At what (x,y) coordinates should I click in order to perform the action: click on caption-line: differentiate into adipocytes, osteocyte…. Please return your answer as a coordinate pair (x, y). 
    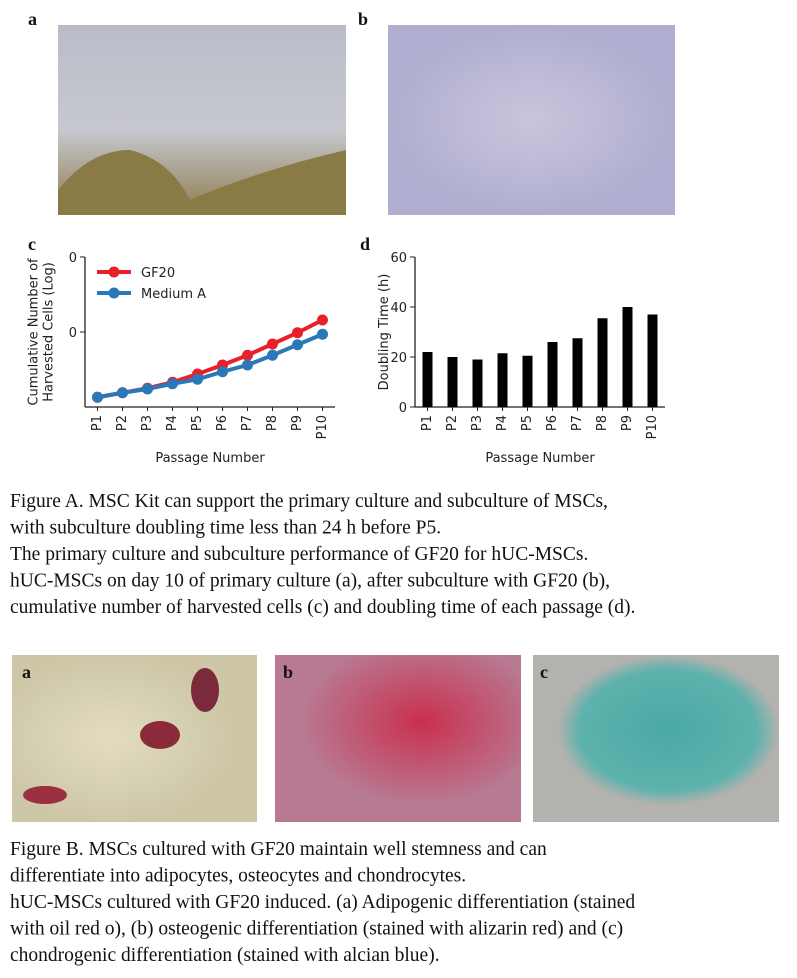
    Looking at the image, I should click on (238, 876).